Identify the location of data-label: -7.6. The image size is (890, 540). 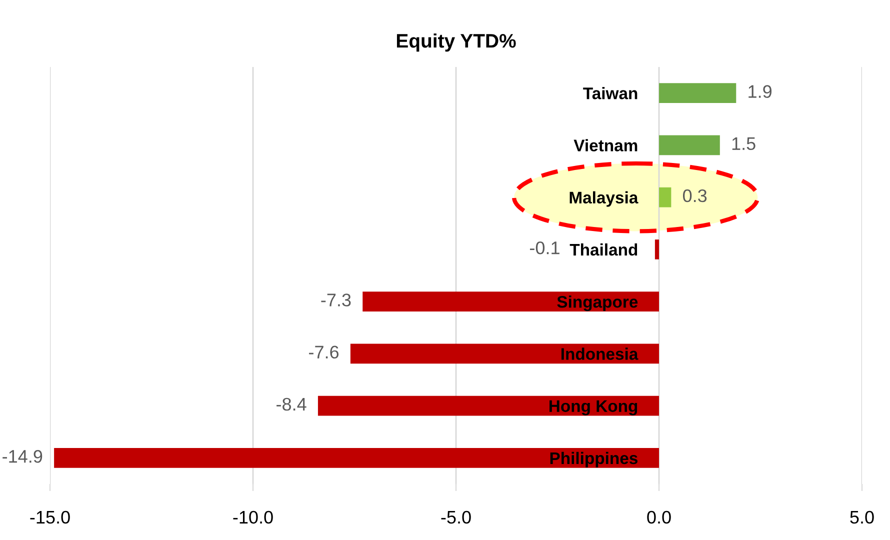
(324, 352).